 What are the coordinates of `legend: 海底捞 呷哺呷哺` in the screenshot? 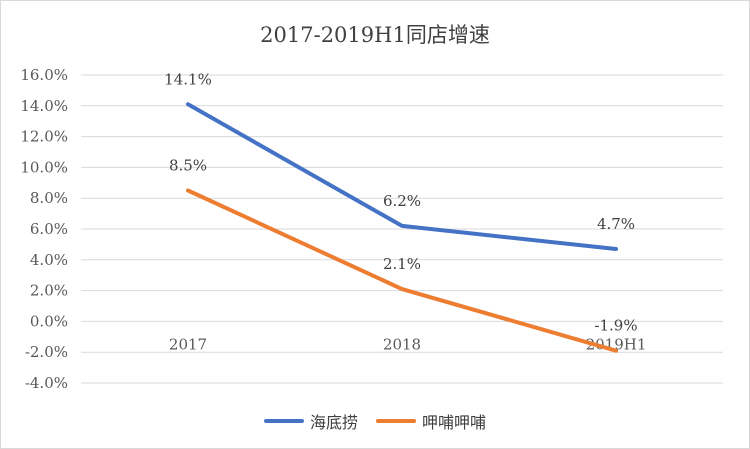 It's located at (375, 421).